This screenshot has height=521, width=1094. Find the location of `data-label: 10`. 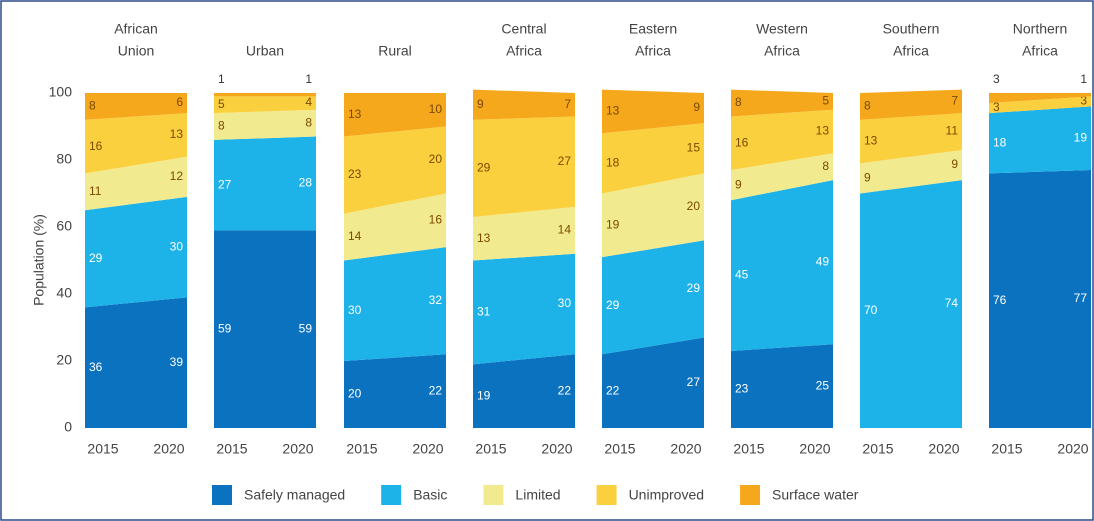

data-label: 10 is located at coordinates (436, 109).